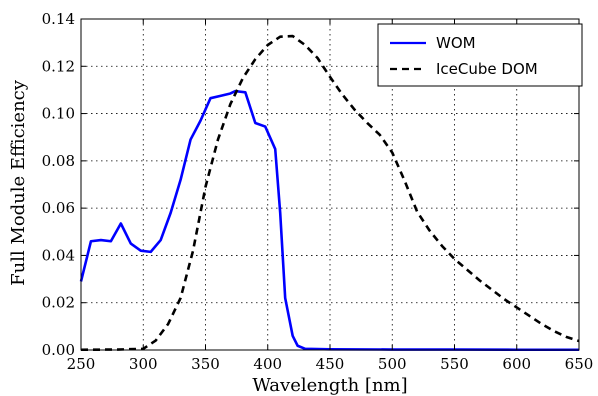  What do you see at coordinates (58, 303) in the screenshot?
I see `y-tick-label: 0.02` at bounding box center [58, 303].